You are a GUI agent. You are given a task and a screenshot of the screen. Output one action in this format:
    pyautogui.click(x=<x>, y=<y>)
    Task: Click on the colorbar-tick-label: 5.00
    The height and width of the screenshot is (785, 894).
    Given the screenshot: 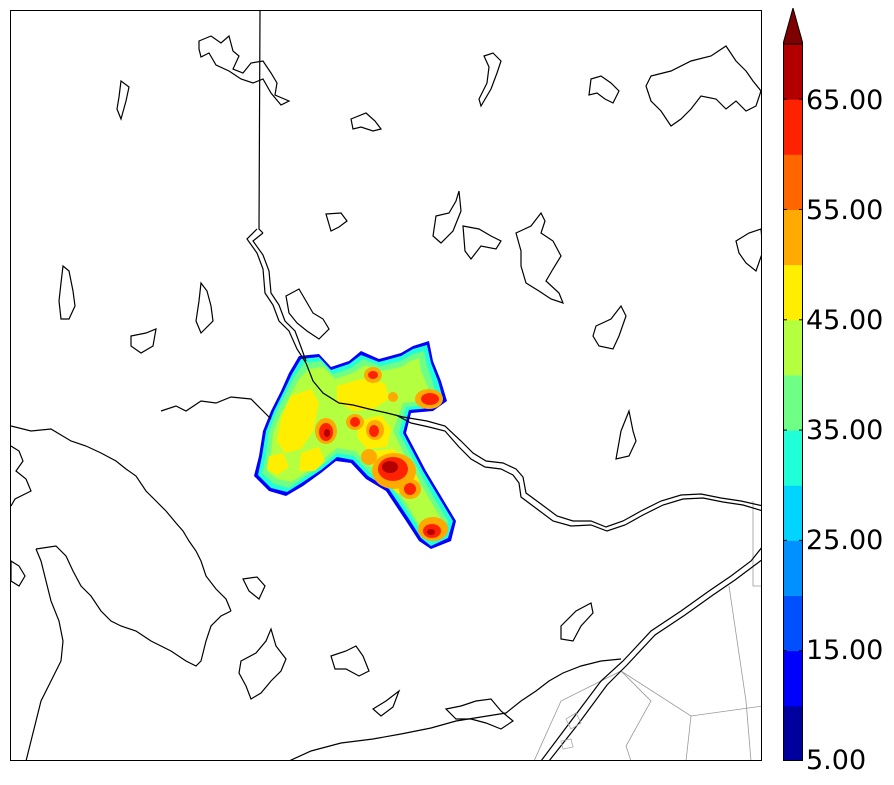 What is the action you would take?
    pyautogui.click(x=836, y=760)
    